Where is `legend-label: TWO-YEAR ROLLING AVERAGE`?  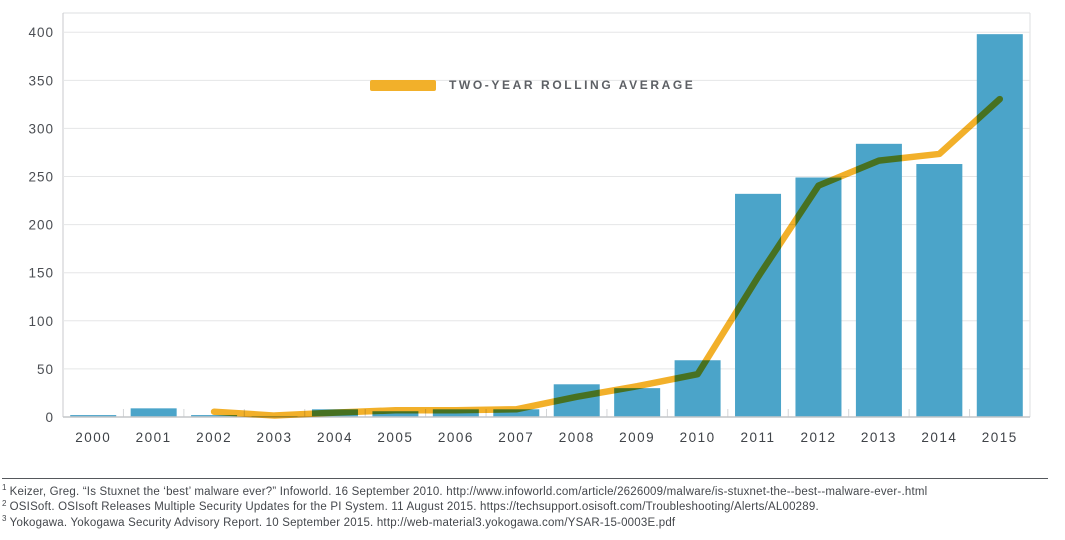
legend-label: TWO-YEAR ROLLING AVERAGE is located at coordinates (572, 85).